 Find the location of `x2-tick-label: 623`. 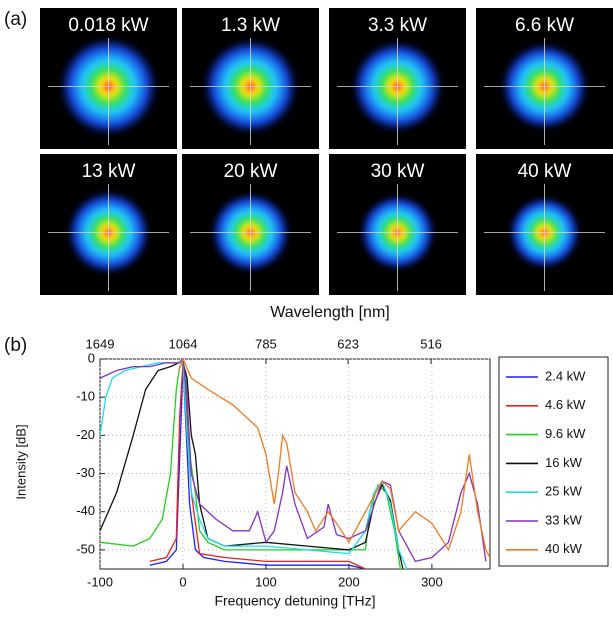

x2-tick-label: 623 is located at coordinates (348, 343).